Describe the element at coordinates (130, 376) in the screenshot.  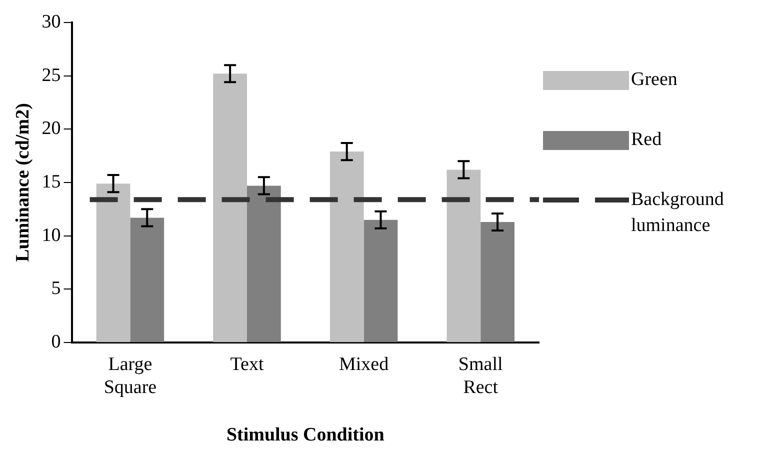
I see `x-tick-label: Large Square` at that location.